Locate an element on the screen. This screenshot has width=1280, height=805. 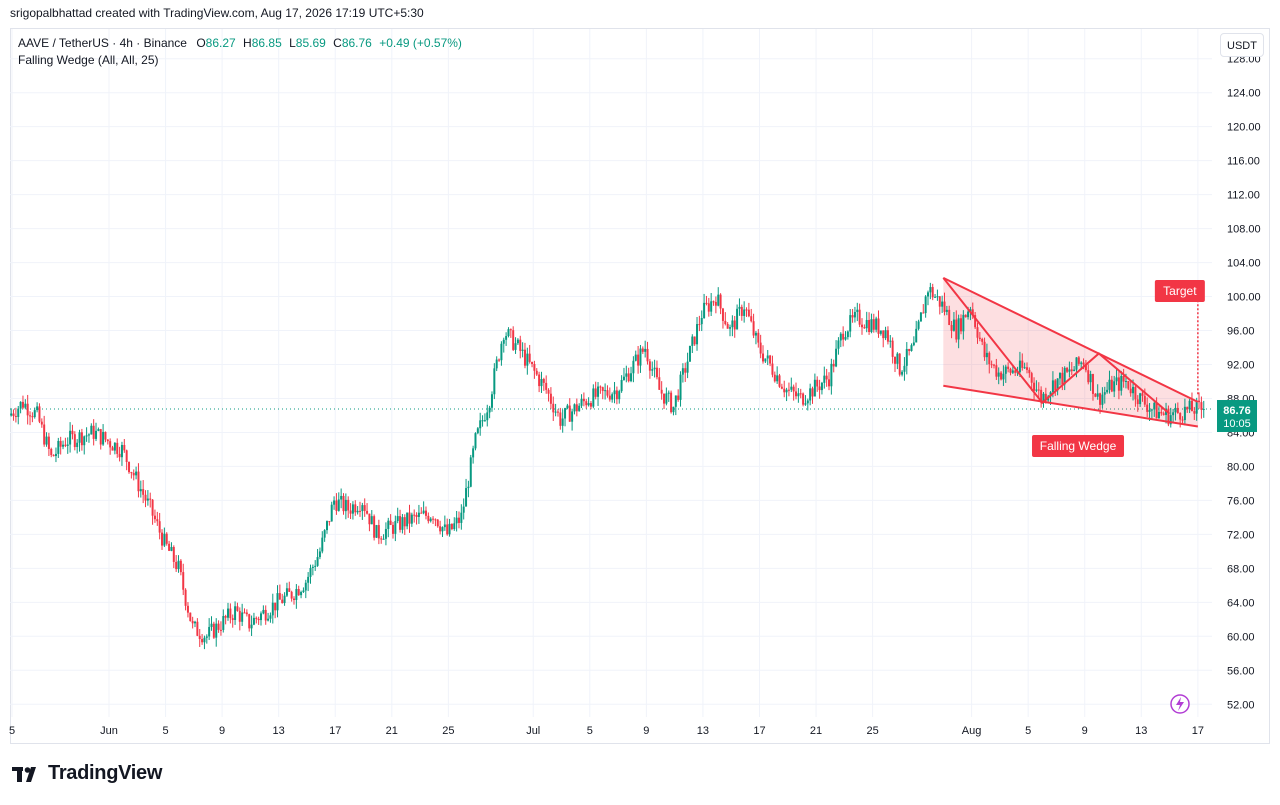
lightning-icon is located at coordinates (1180, 704).